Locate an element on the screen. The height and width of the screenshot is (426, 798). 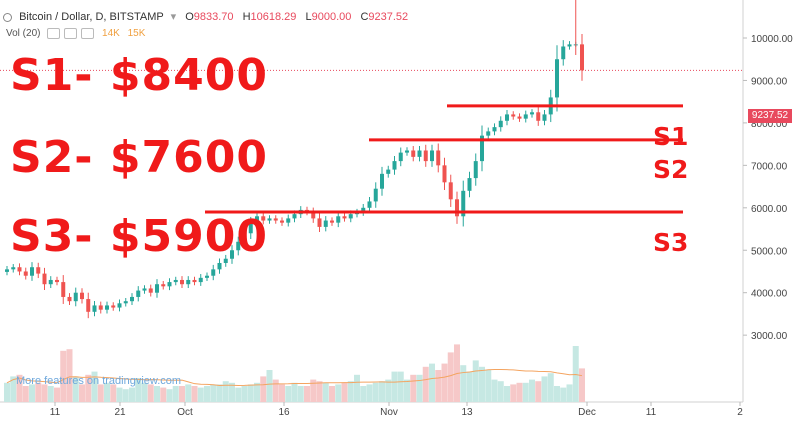
settings-icon is located at coordinates (71, 33).